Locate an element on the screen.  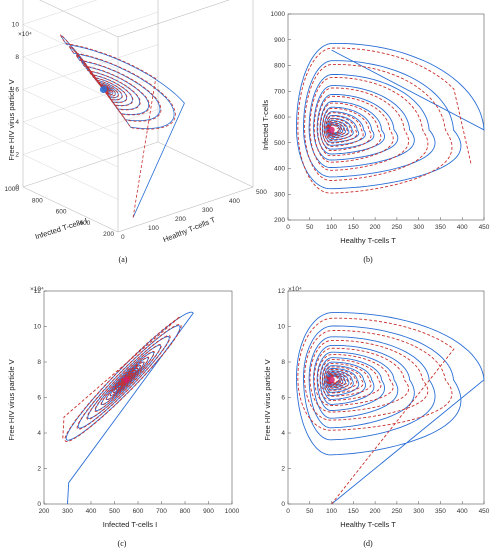
panel-d-xtick-label: 100 is located at coordinates (331, 511).